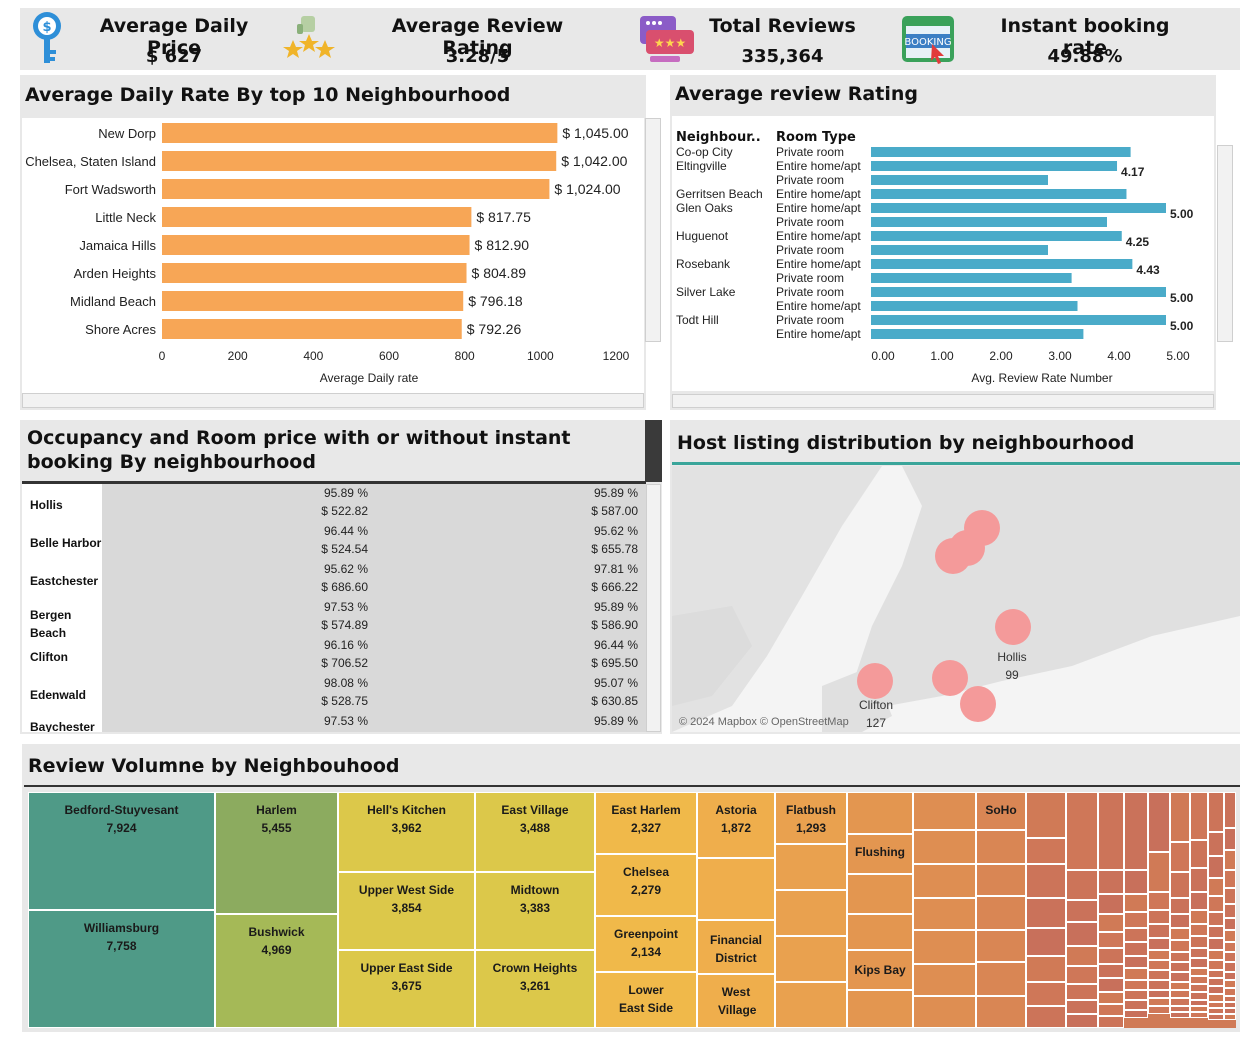 The width and height of the screenshot is (1253, 1059). What do you see at coordinates (736, 947) in the screenshot?
I see `treemap-cell-financial-district: Financial District` at bounding box center [736, 947].